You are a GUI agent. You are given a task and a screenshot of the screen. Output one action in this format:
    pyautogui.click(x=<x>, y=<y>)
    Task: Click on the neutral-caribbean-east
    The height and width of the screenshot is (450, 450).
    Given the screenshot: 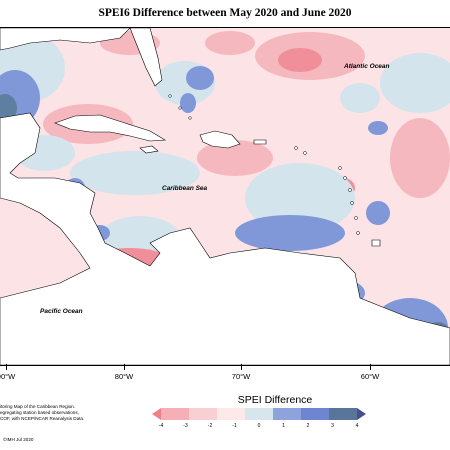 What is the action you would take?
    pyautogui.click(x=300, y=198)
    